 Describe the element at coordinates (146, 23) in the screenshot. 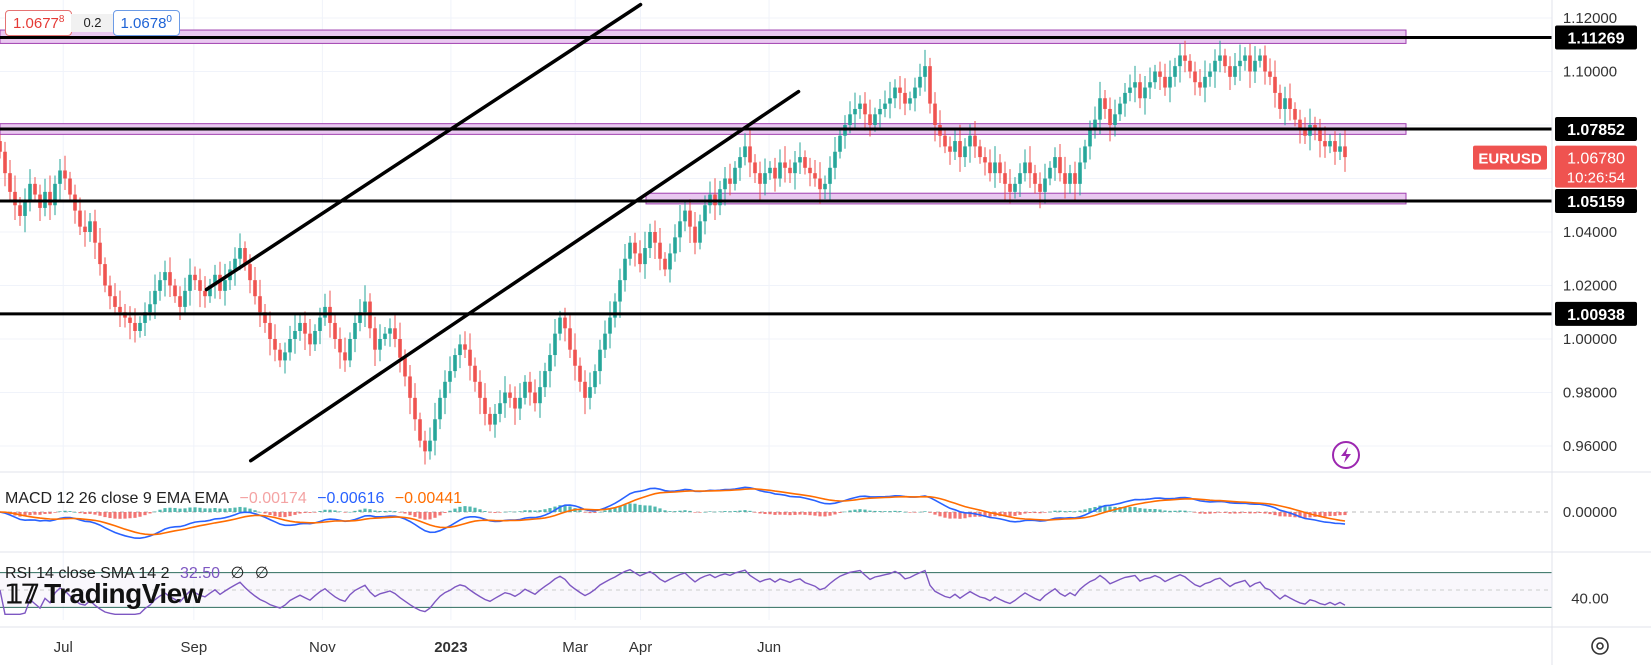

I see `buy-button: 1.06780` at that location.